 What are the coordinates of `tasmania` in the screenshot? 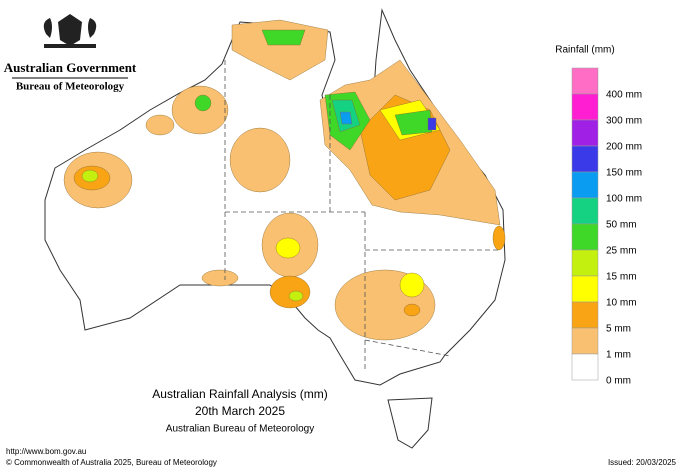 It's located at (410, 423).